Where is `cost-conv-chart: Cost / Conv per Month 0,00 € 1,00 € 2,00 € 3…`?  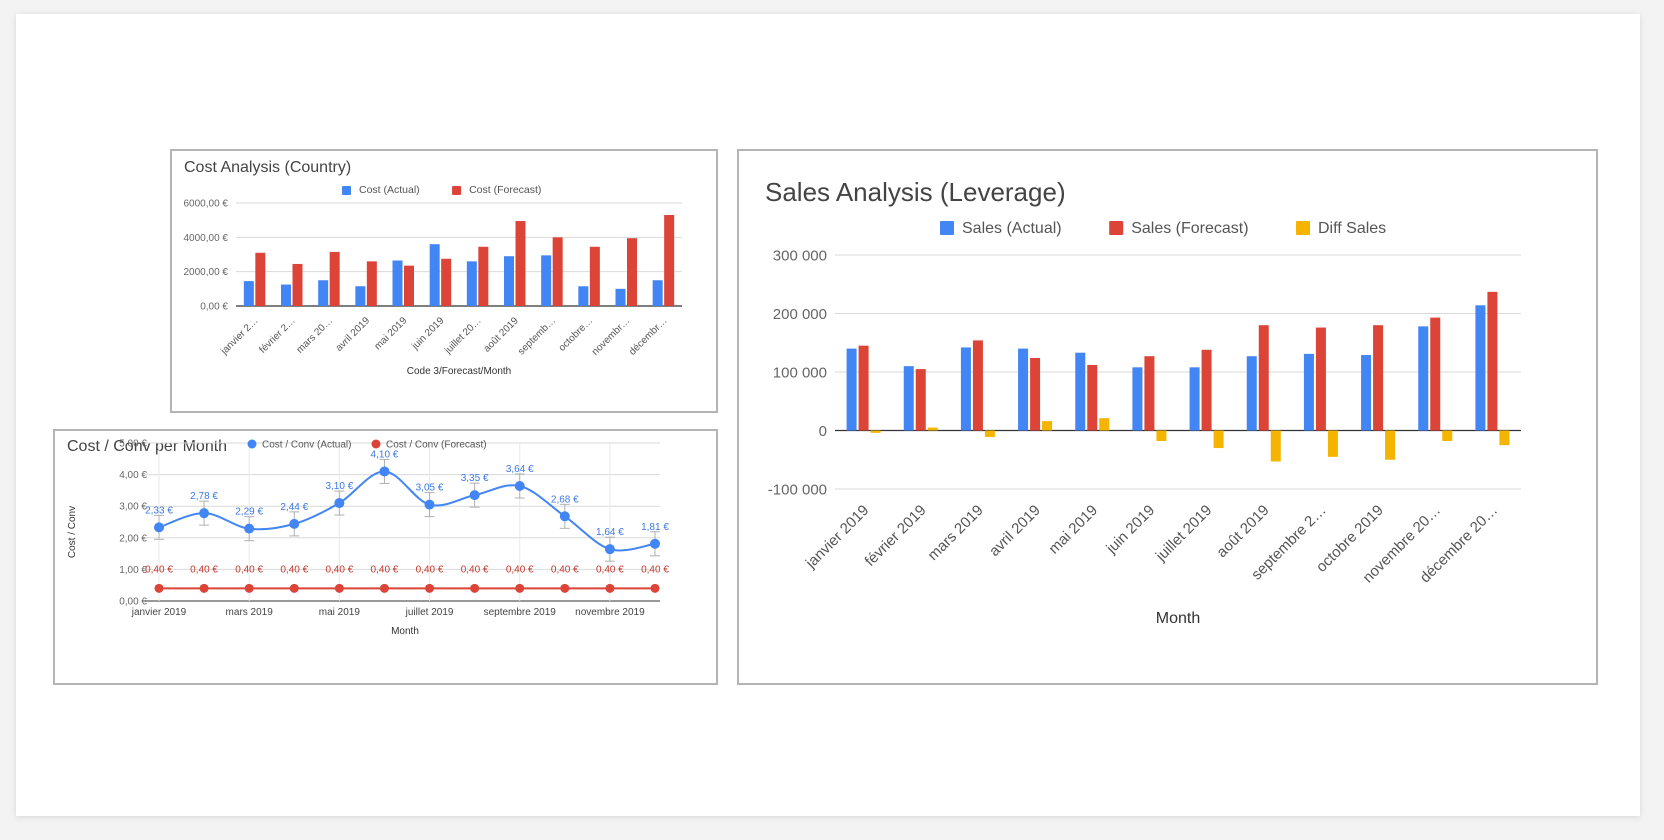
cost-conv-chart: Cost / Conv per Month 0,00 € 1,00 € 2,00 € 3… is located at coordinates (368, 537).